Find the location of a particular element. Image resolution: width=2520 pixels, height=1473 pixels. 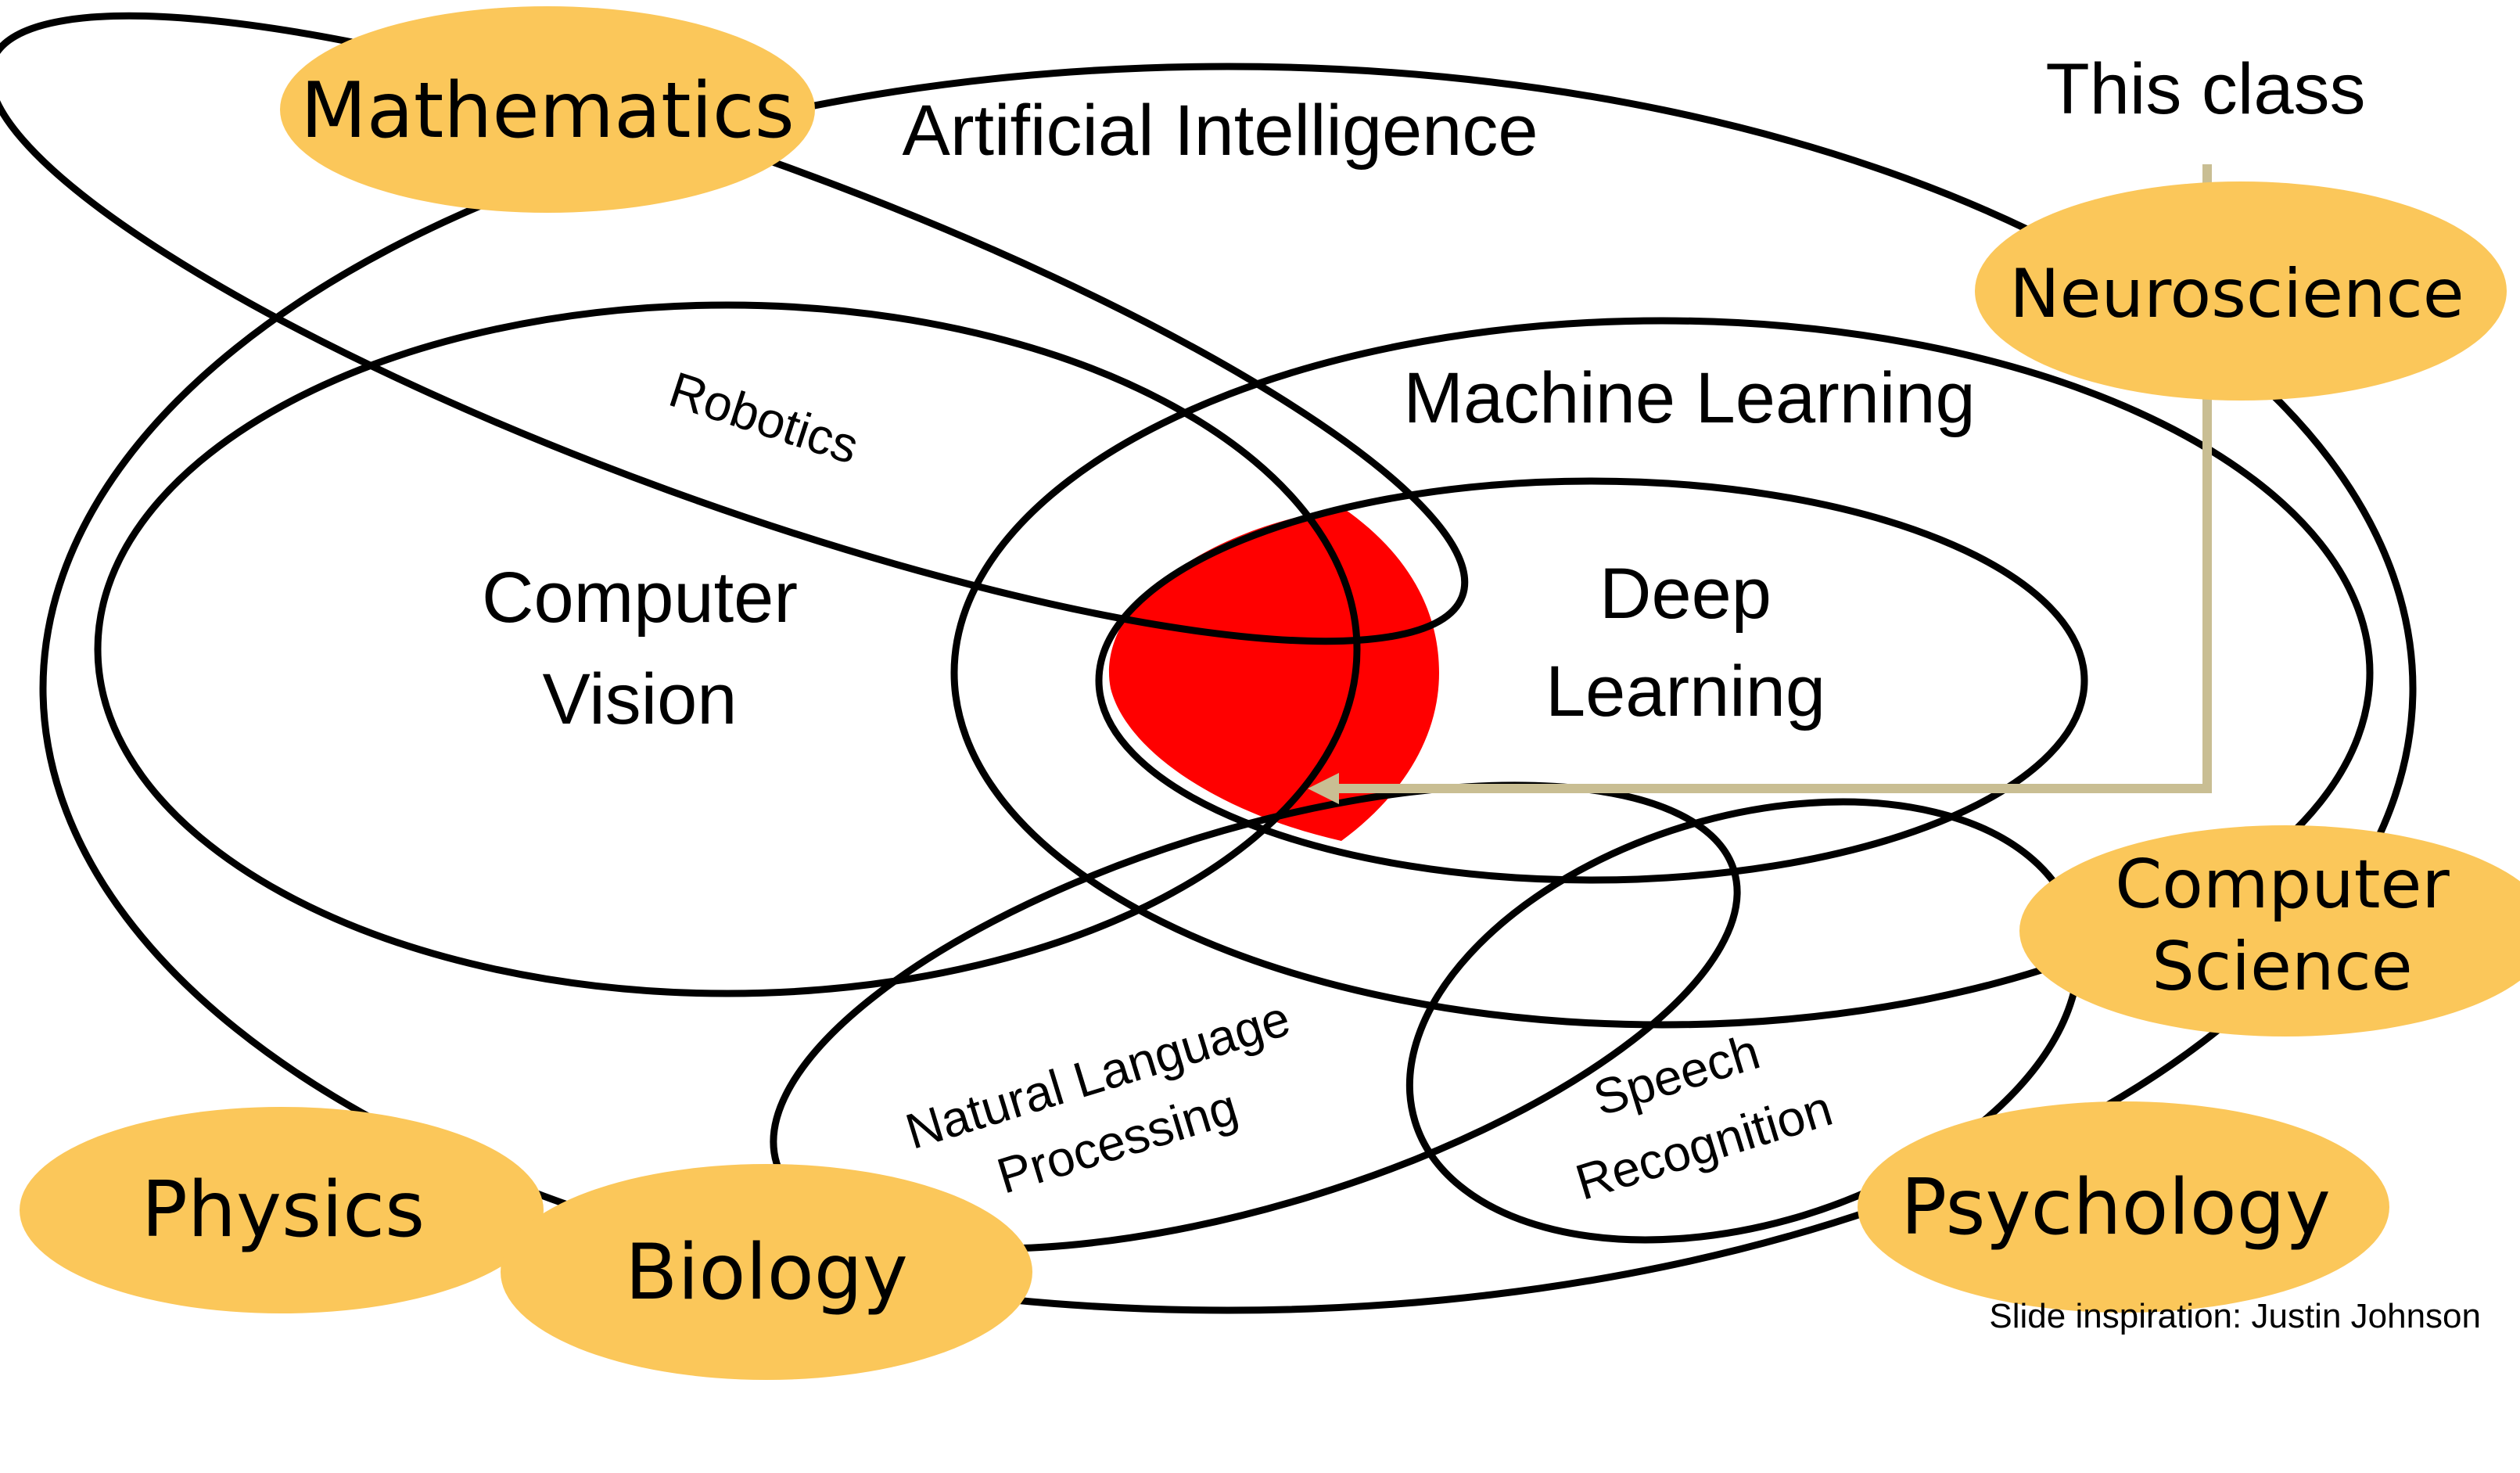

deep-learning-label-line1: Deep is located at coordinates (1685, 594).